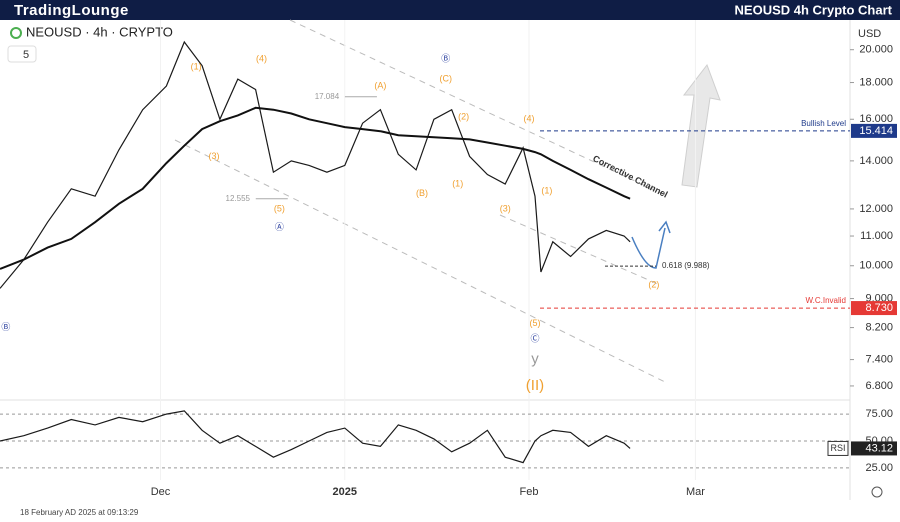  I want to click on channel-label: Corrective Channel, so click(630, 176).